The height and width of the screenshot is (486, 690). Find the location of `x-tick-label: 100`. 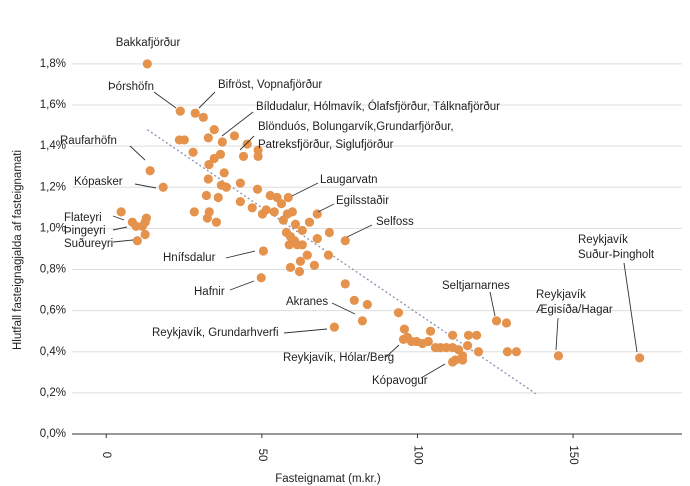

x-tick-label: 100 is located at coordinates (417, 454).